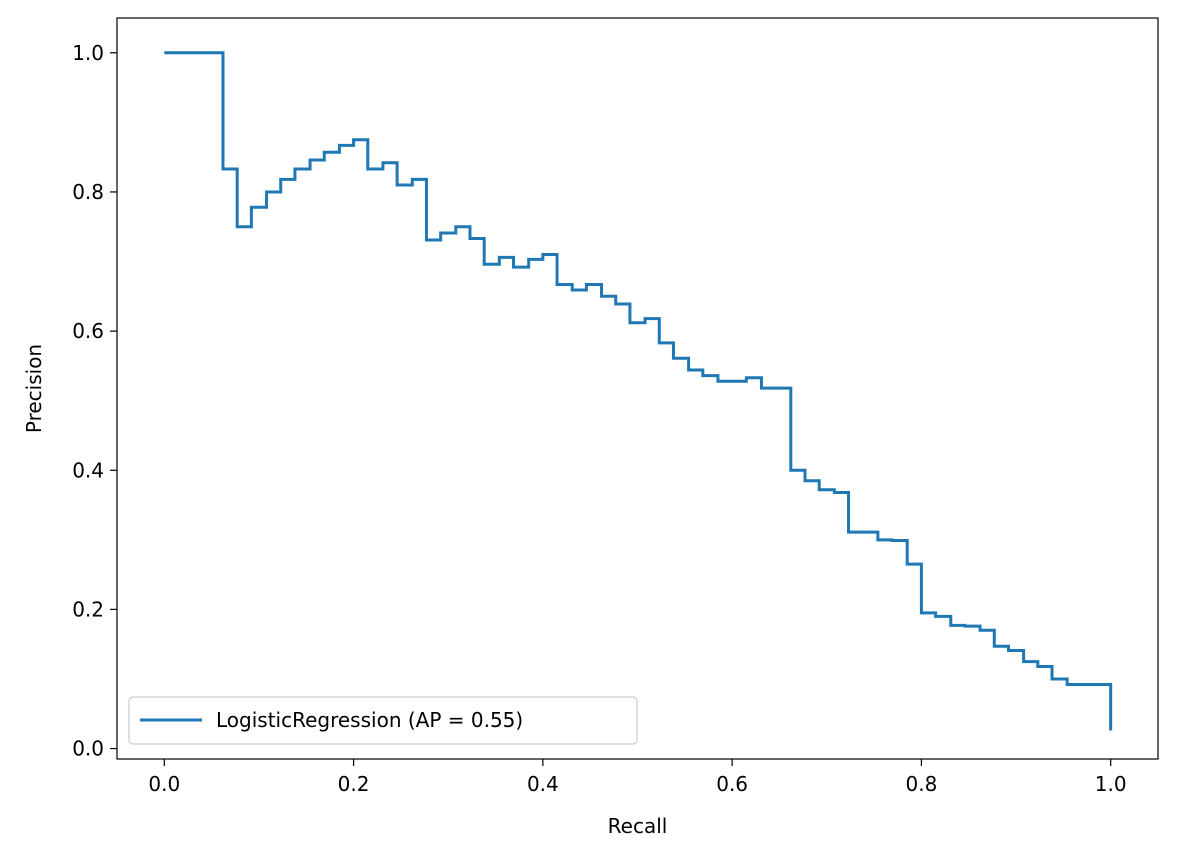  I want to click on legend: LogisticRegression (AP = 0.55), so click(383, 720).